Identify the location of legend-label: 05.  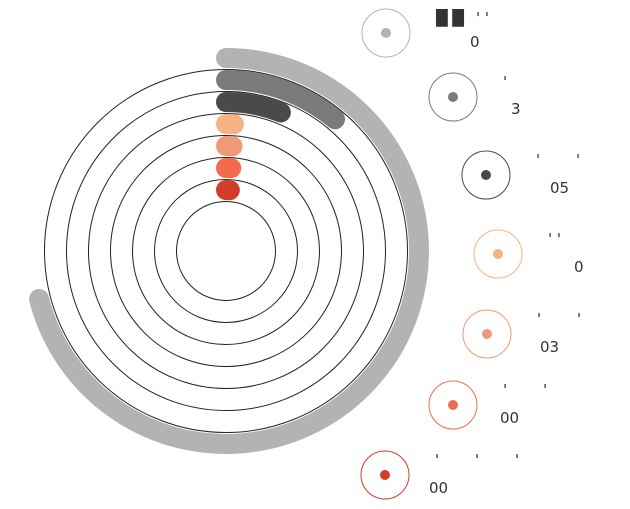
(559, 188).